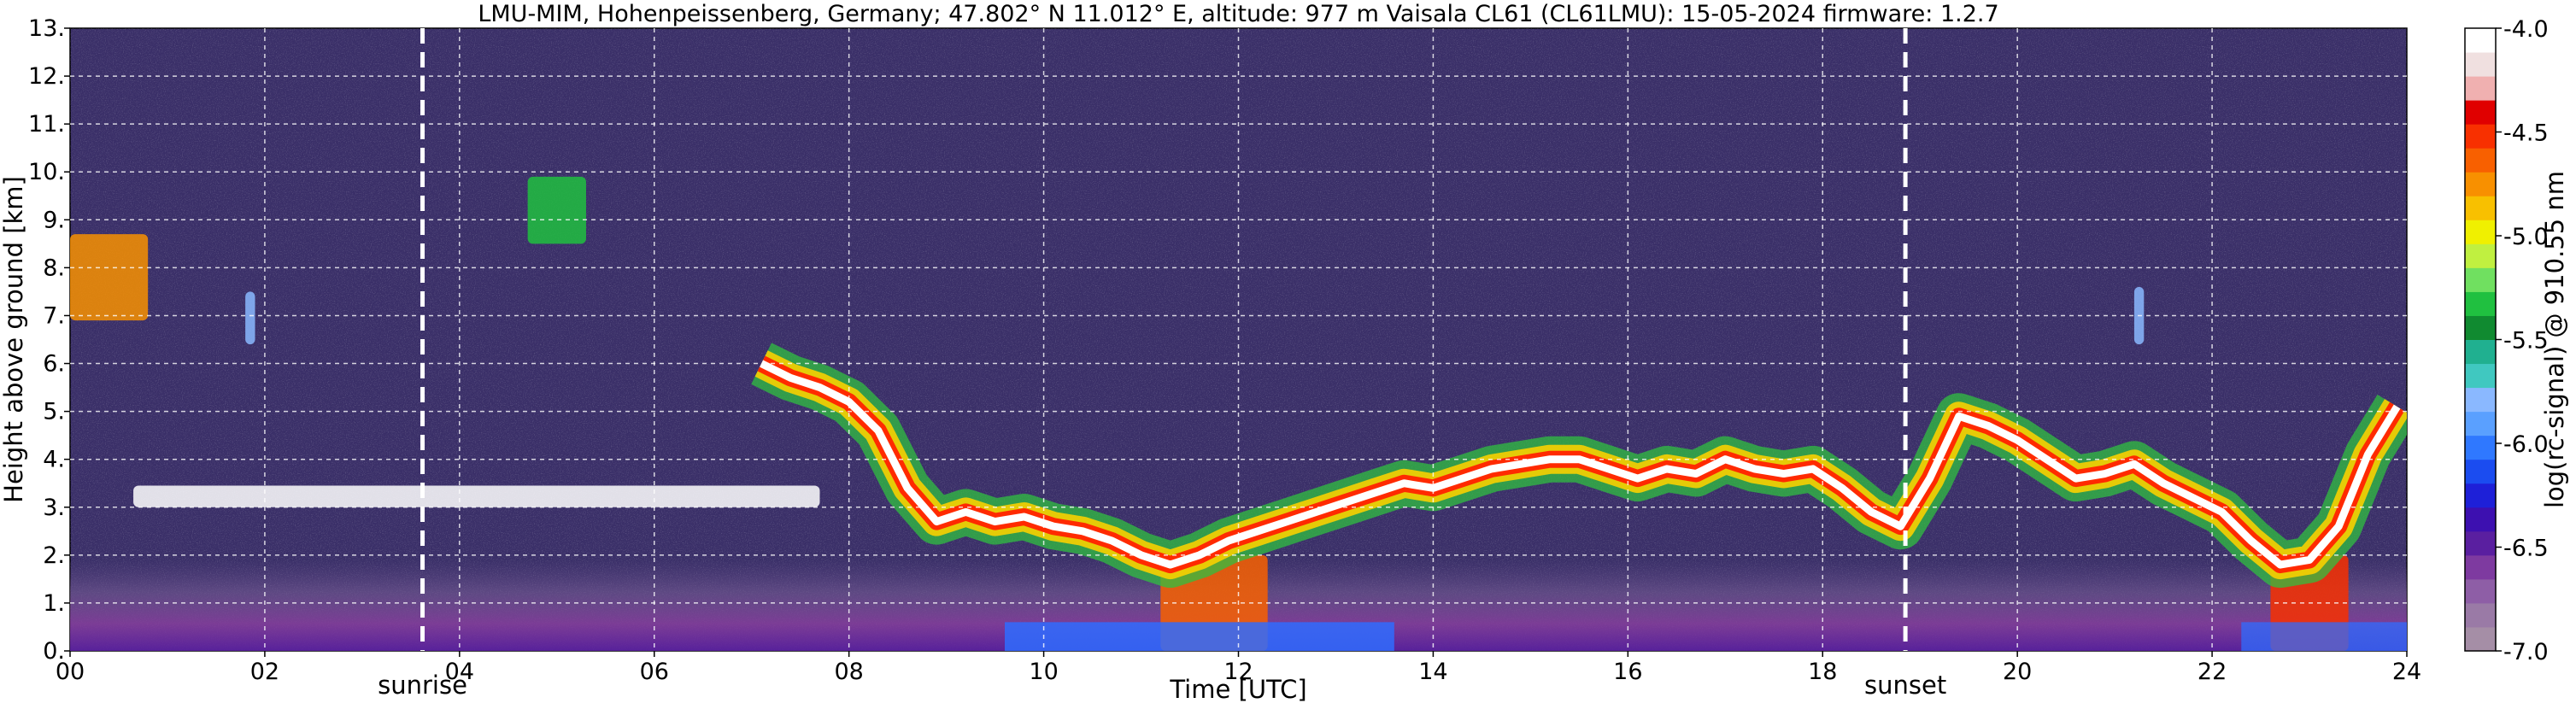 The height and width of the screenshot is (709, 2576). Describe the element at coordinates (2526, 445) in the screenshot. I see `colorbar-tick-label: -6.0` at that location.